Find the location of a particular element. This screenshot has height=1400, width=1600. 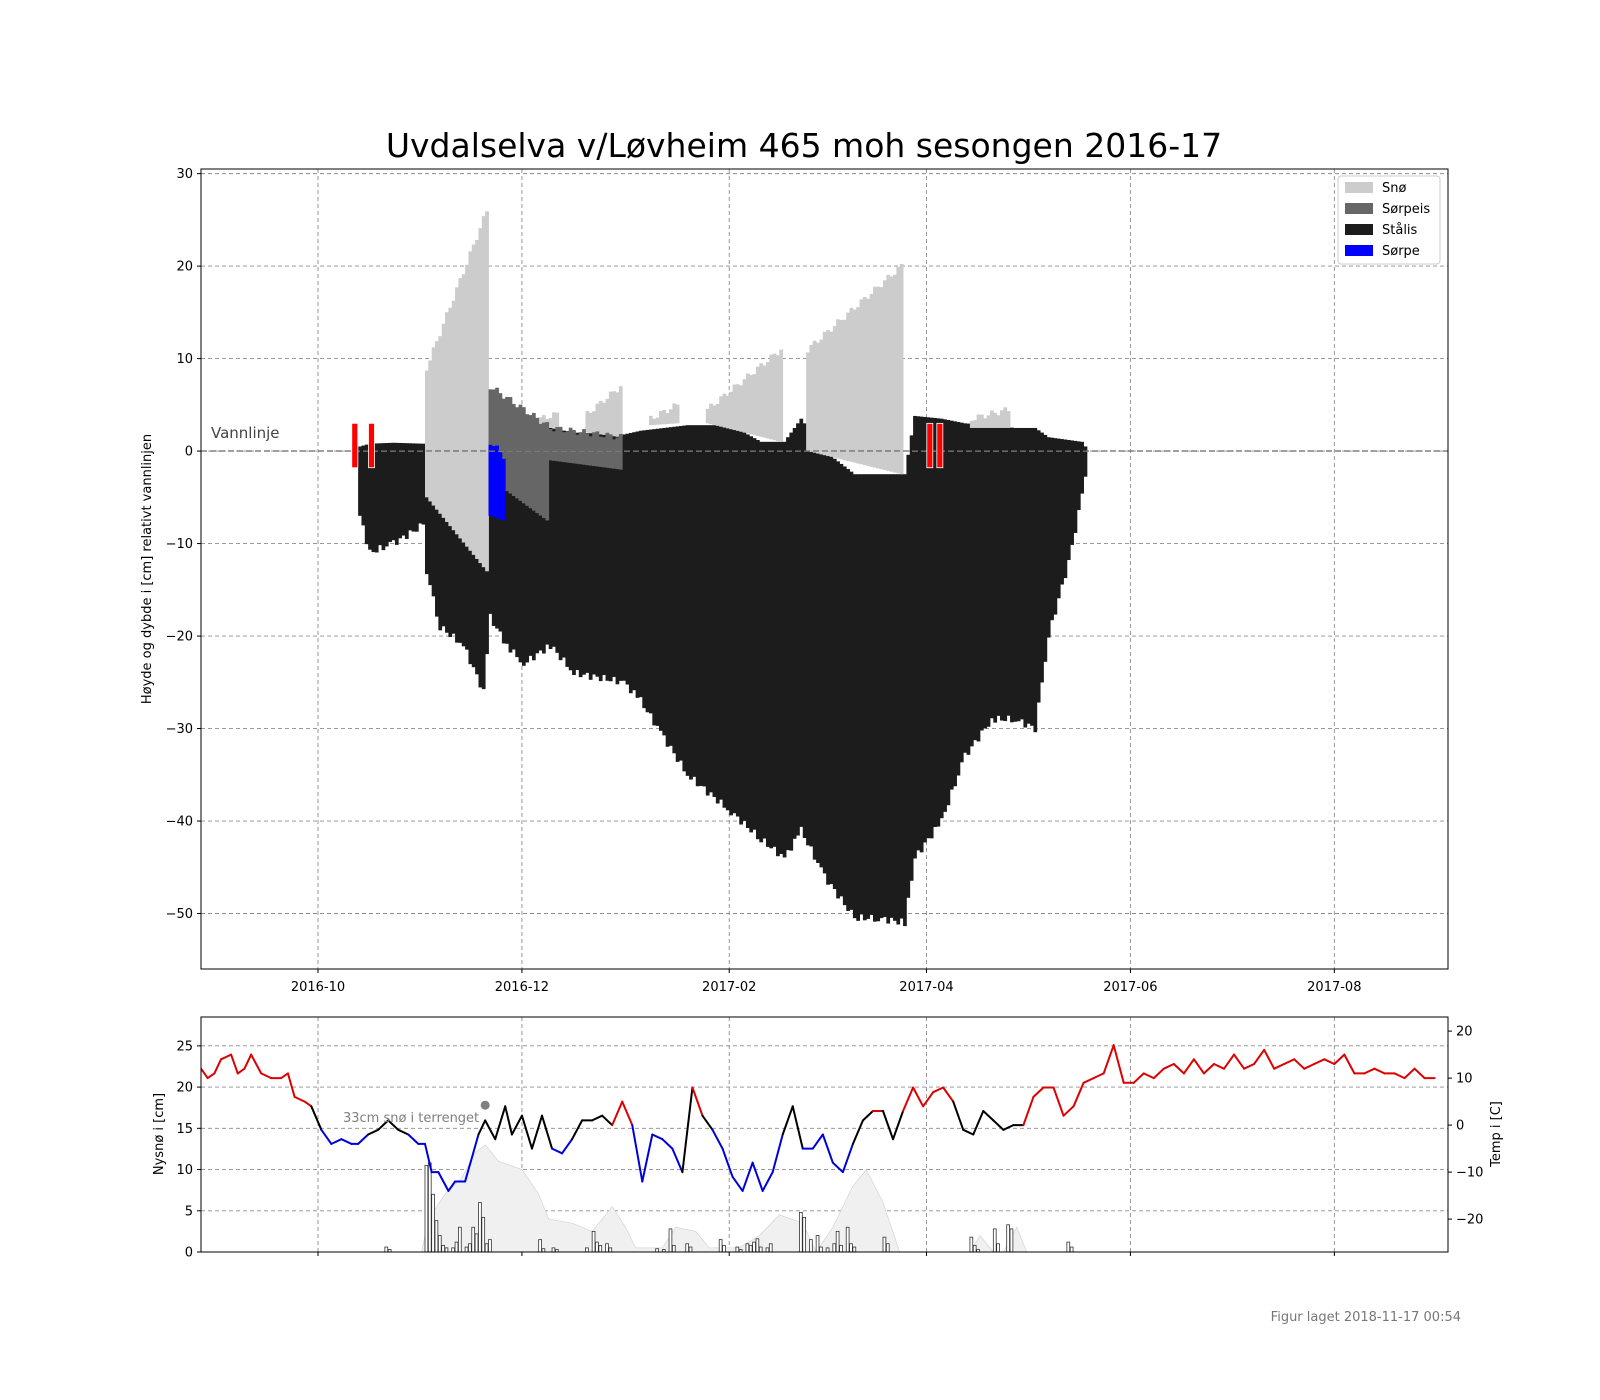

legend-swatch is located at coordinates (1359, 187).